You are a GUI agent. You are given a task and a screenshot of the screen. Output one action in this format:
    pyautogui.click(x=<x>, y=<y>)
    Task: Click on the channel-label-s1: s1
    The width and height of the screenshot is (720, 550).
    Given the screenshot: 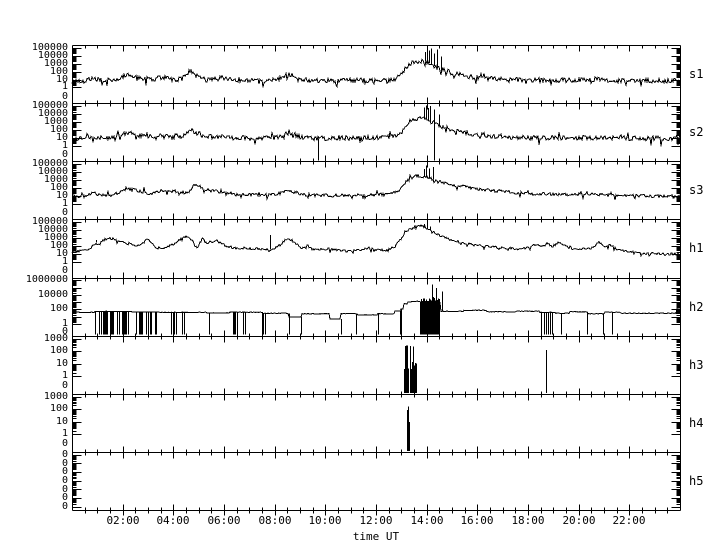 What is the action you would take?
    pyautogui.click(x=696, y=74)
    